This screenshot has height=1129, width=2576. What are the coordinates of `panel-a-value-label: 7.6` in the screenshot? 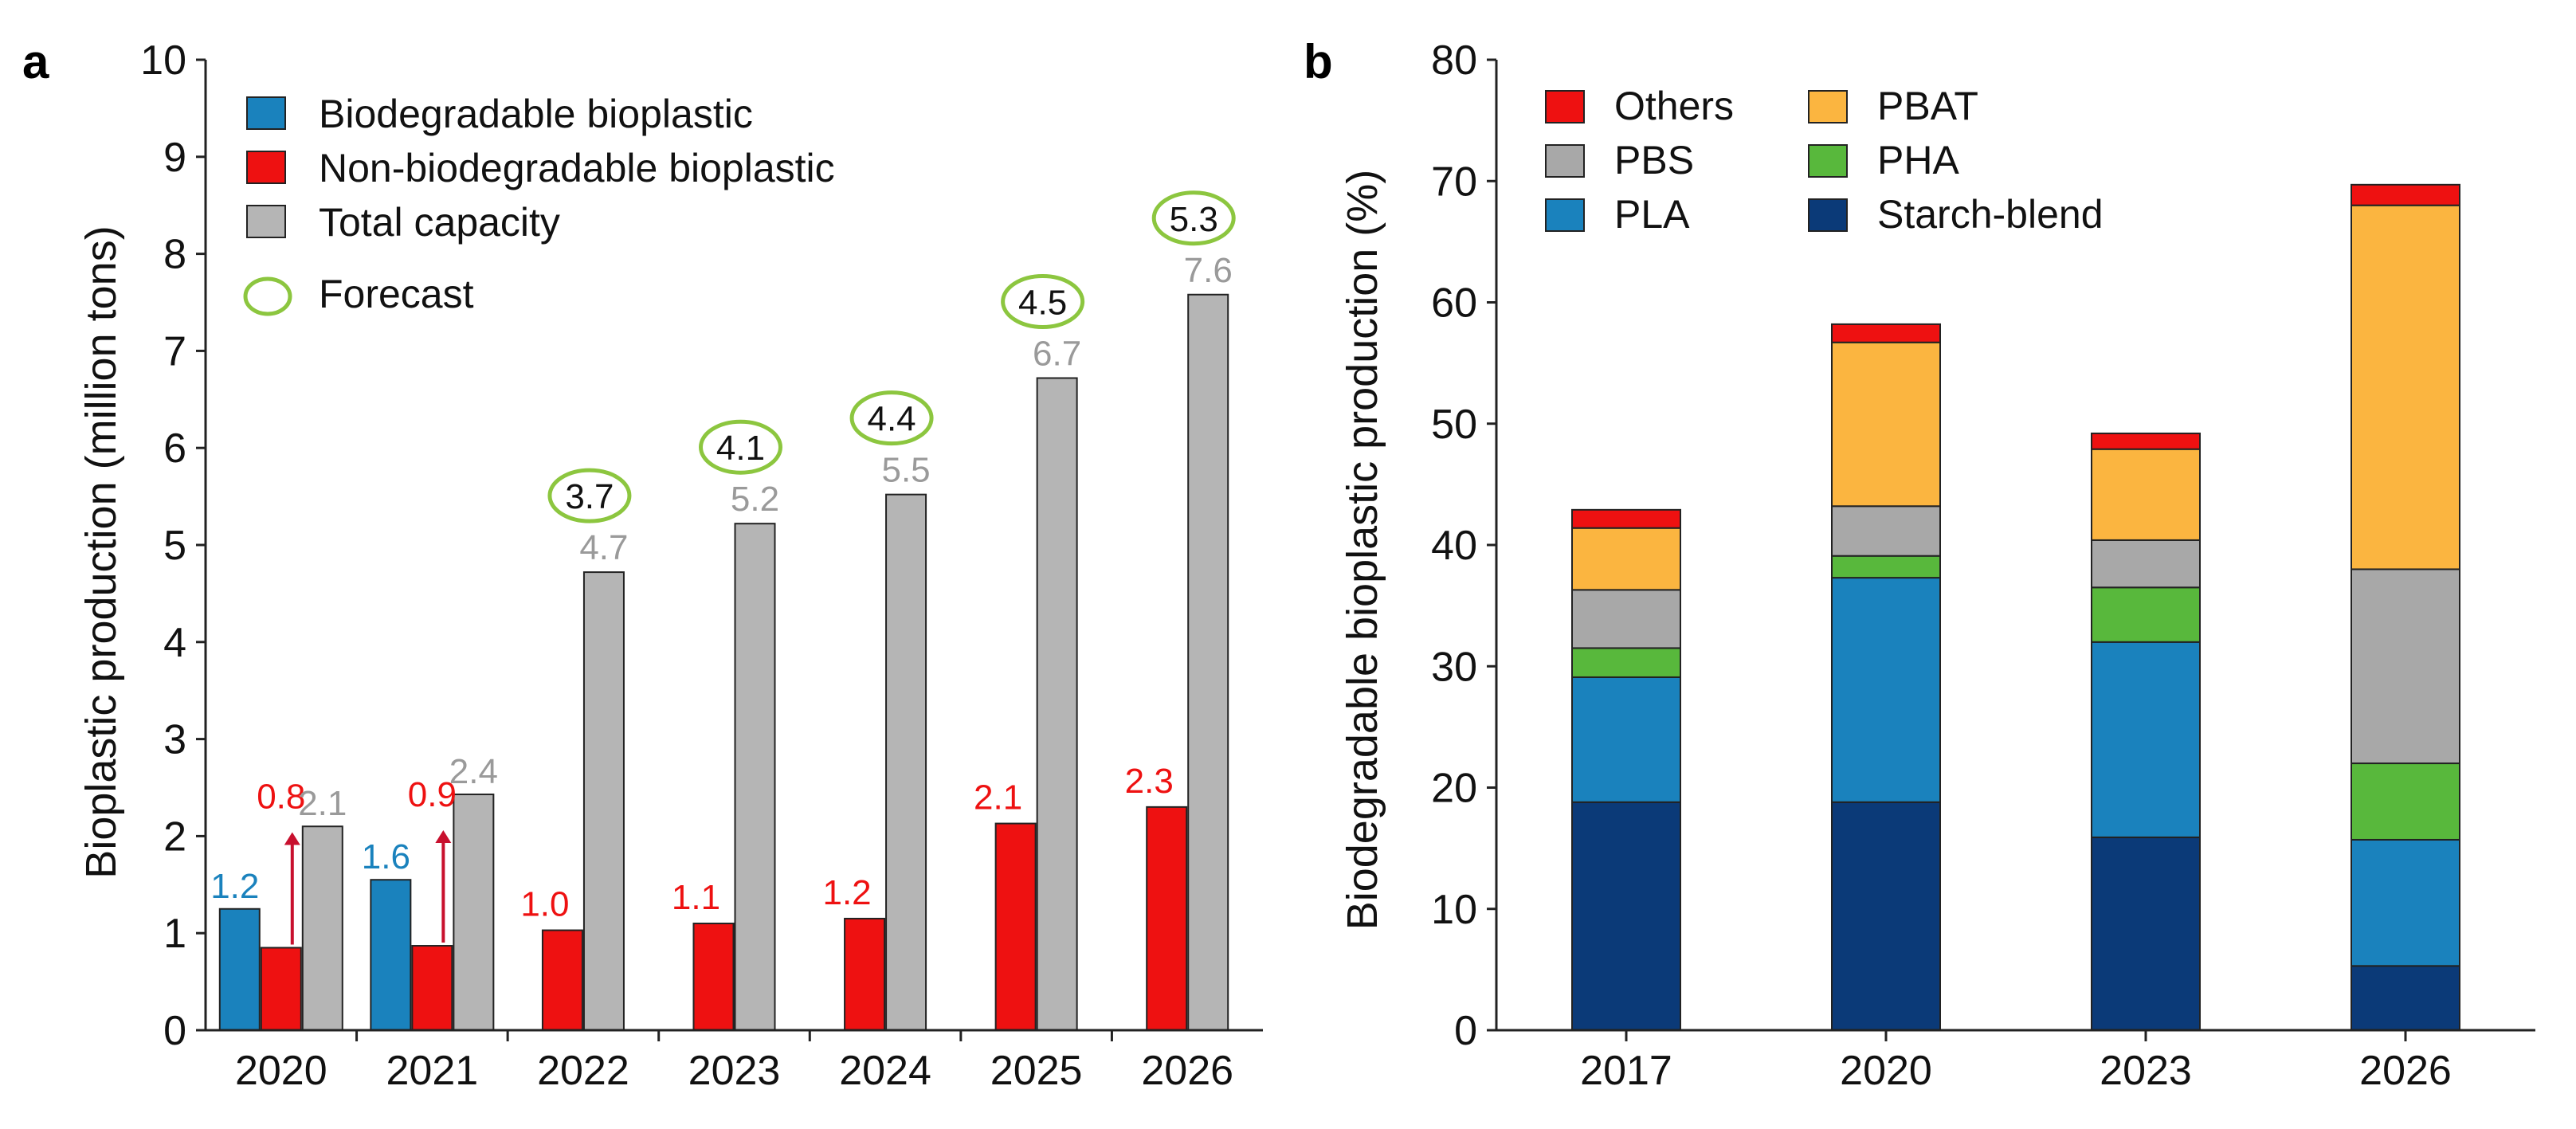 It's located at (1208, 270).